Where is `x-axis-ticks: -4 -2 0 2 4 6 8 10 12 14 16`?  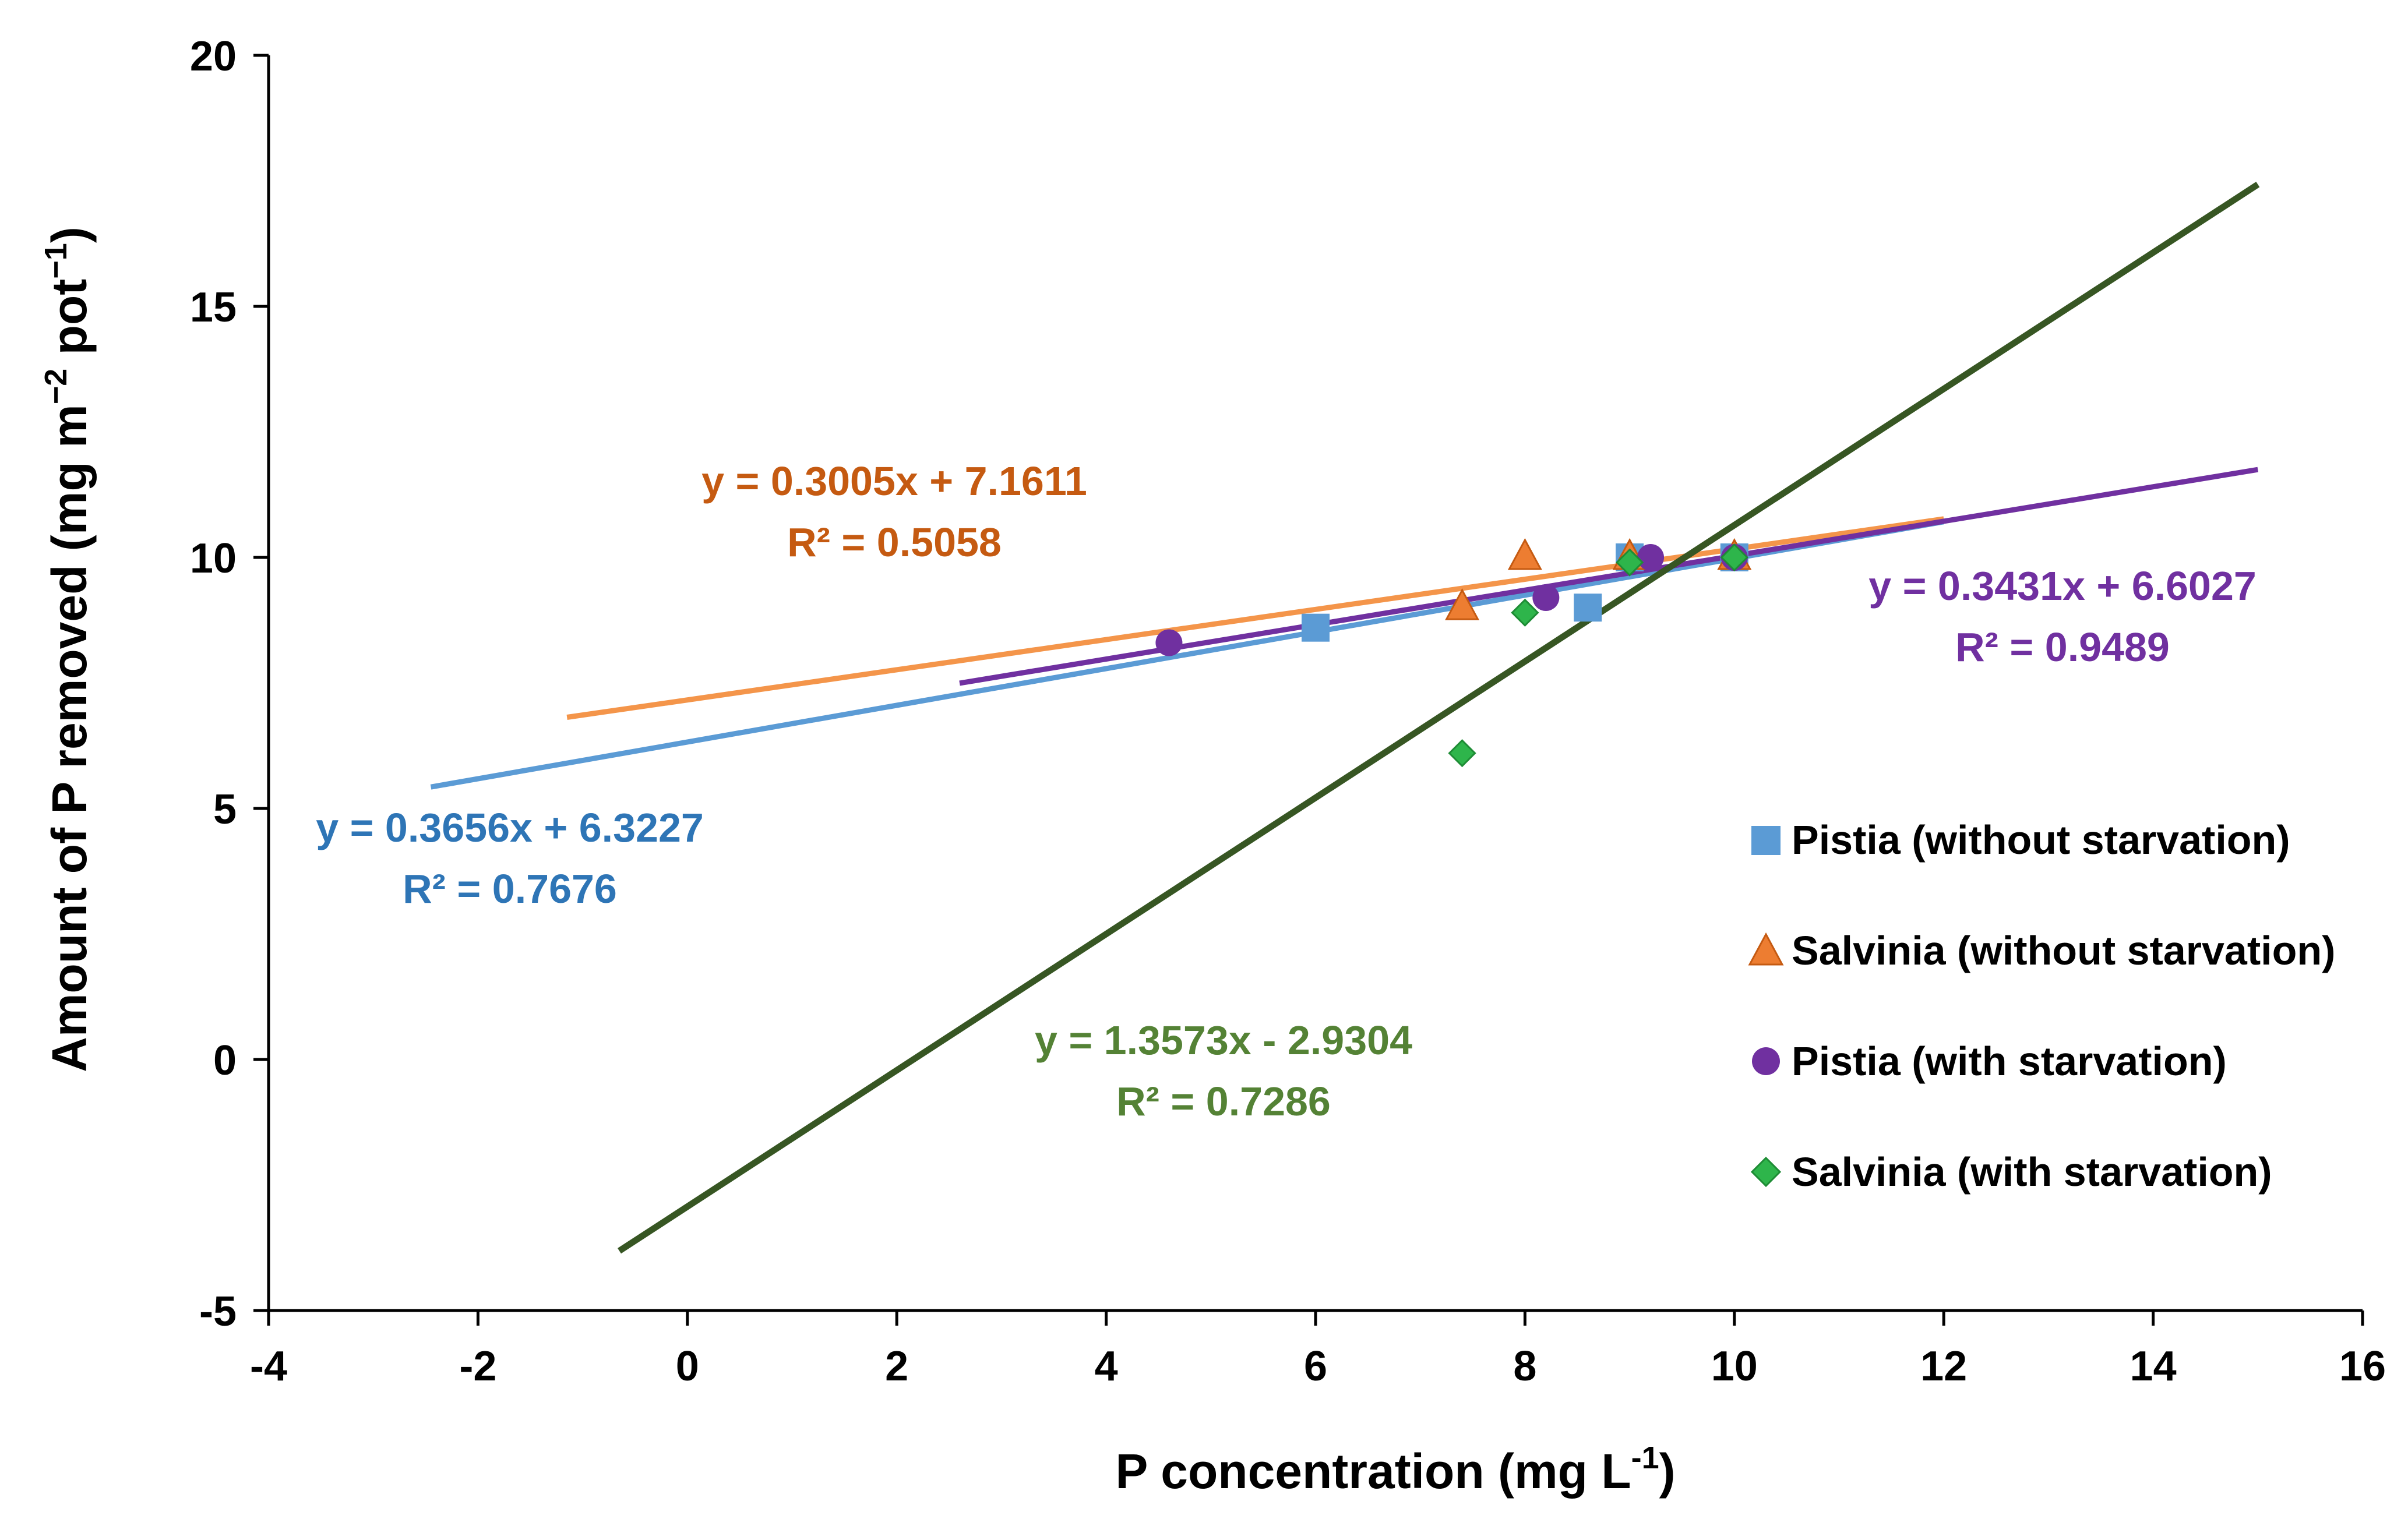 x-axis-ticks: -4 -2 0 2 4 6 8 10 12 14 16 is located at coordinates (1318, 1350).